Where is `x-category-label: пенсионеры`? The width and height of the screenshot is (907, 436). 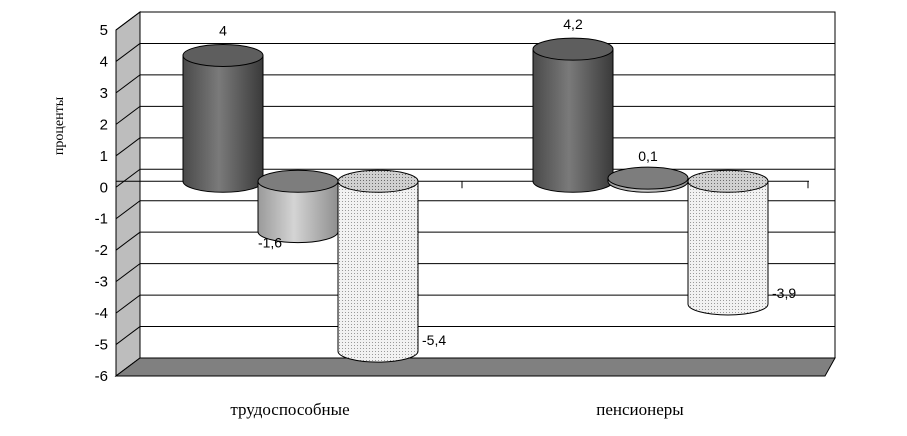
x-category-label: пенсионеры is located at coordinates (640, 409).